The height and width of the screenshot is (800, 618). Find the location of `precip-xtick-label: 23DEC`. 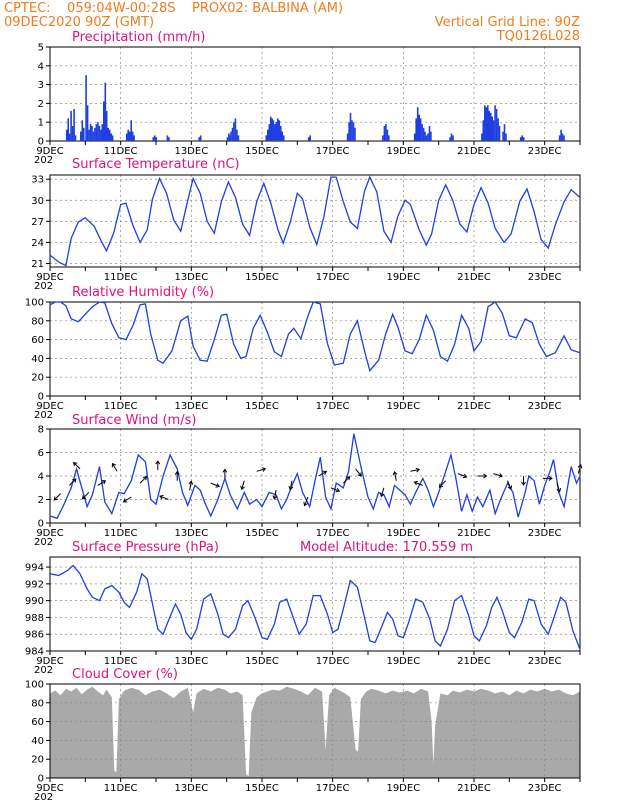

precip-xtick-label: 23DEC is located at coordinates (545, 151).